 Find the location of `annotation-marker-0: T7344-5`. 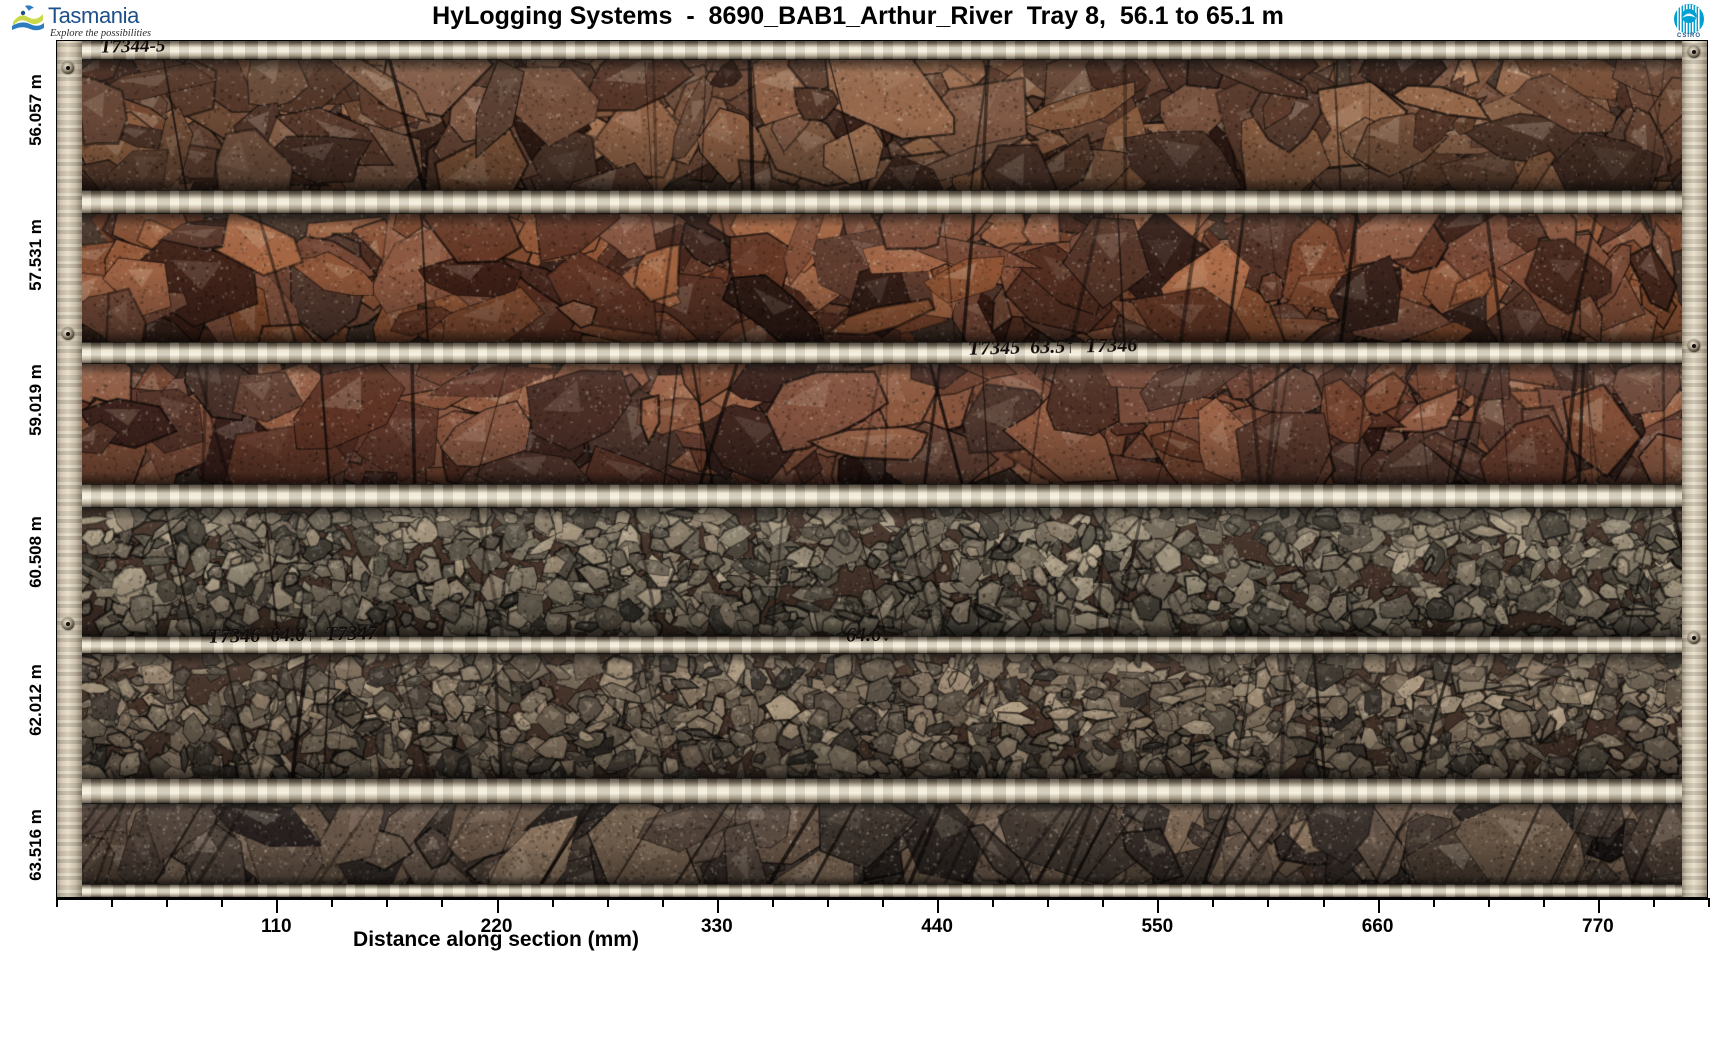

annotation-marker-0: T7344-5 is located at coordinates (132, 49).